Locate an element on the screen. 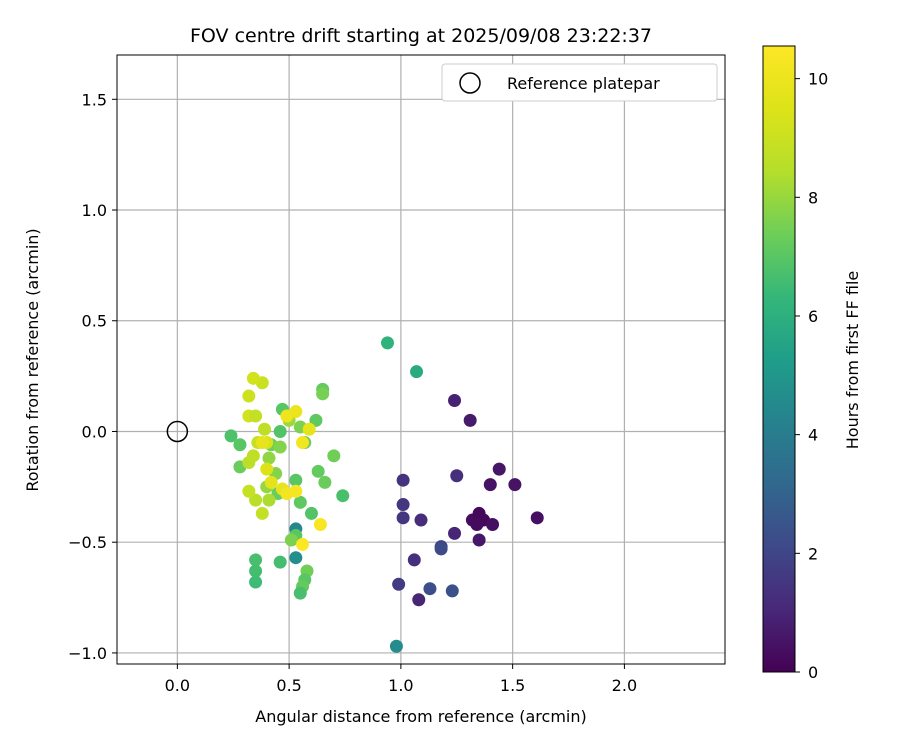 This screenshot has width=900, height=750. x-tick-label: 0.5 is located at coordinates (288, 685).